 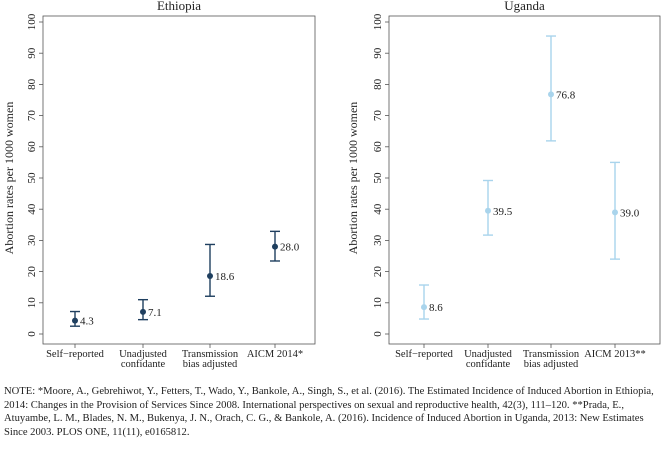 What do you see at coordinates (524, 6) in the screenshot?
I see `chart-title: Uganda` at bounding box center [524, 6].